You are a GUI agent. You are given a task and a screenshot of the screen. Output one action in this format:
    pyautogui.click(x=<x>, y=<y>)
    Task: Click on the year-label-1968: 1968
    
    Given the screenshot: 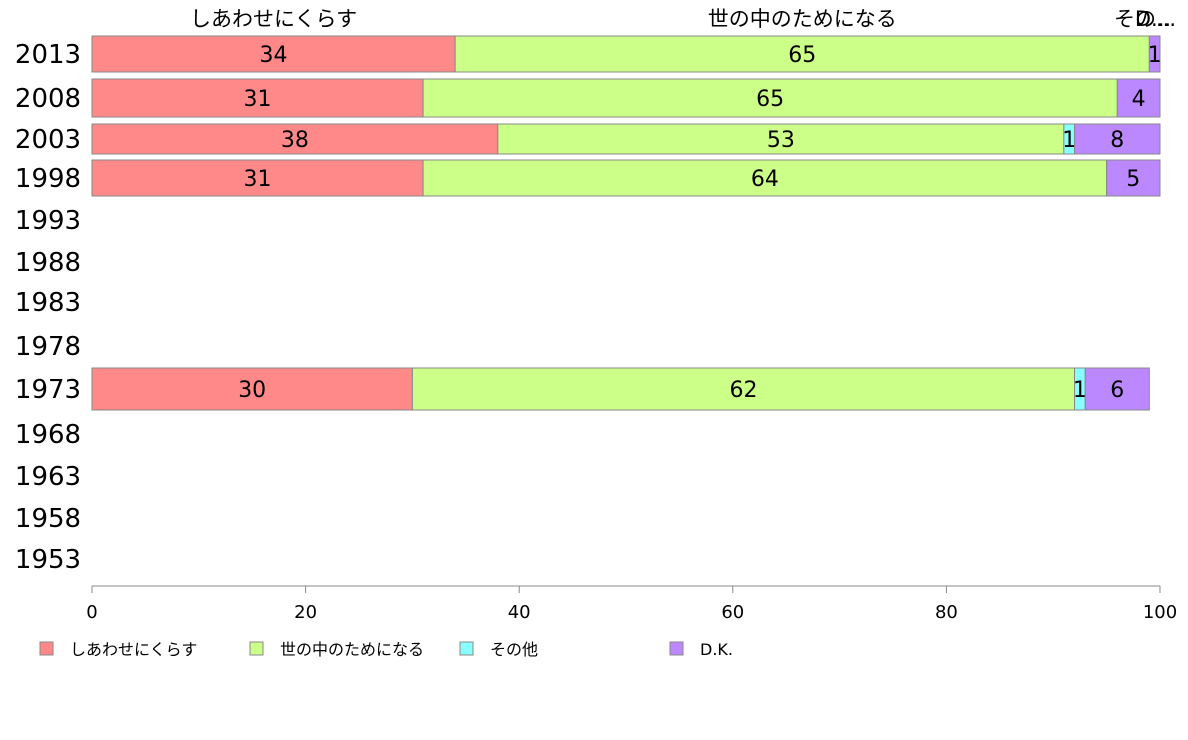 What is the action you would take?
    pyautogui.click(x=48, y=435)
    